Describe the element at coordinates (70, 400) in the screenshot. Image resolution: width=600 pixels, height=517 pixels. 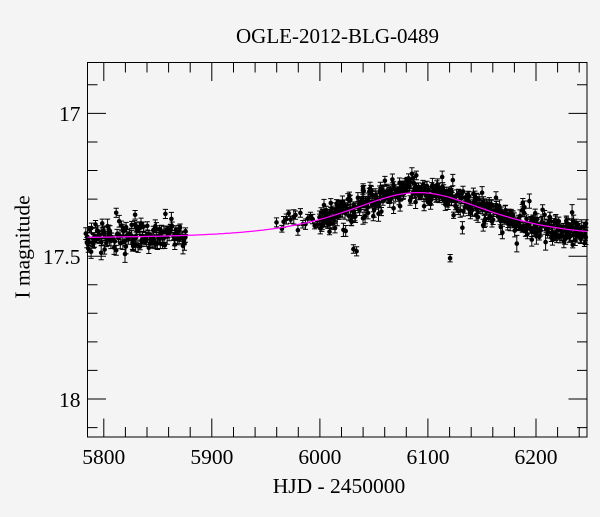
I see `svg-text: 18` at that location.